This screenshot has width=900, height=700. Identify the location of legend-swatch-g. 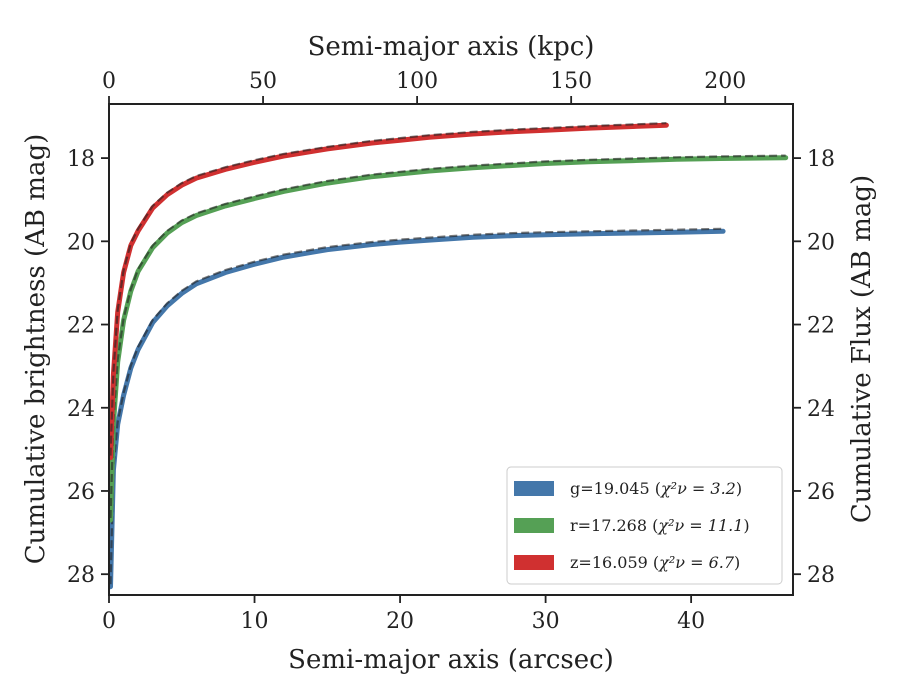
(534, 488).